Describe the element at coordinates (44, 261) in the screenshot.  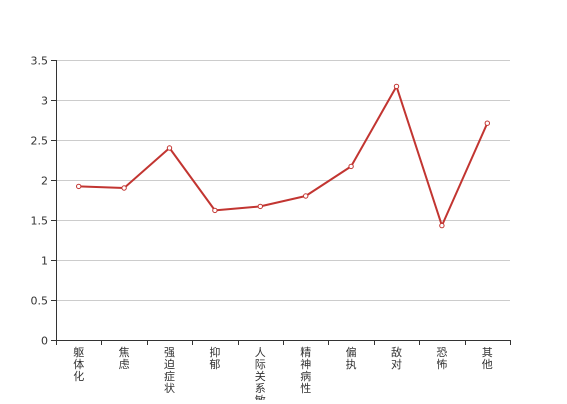
I see `y-tick-label-2: 1` at that location.